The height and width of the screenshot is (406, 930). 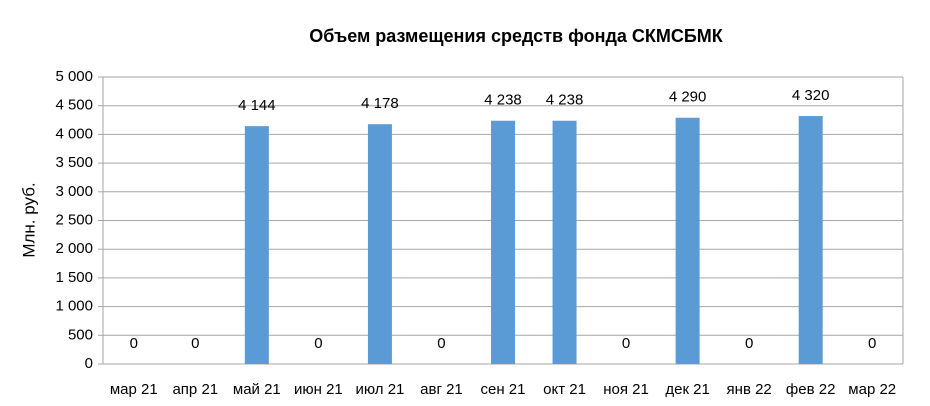 What do you see at coordinates (811, 95) in the screenshot?
I see `data-label: 4 320` at bounding box center [811, 95].